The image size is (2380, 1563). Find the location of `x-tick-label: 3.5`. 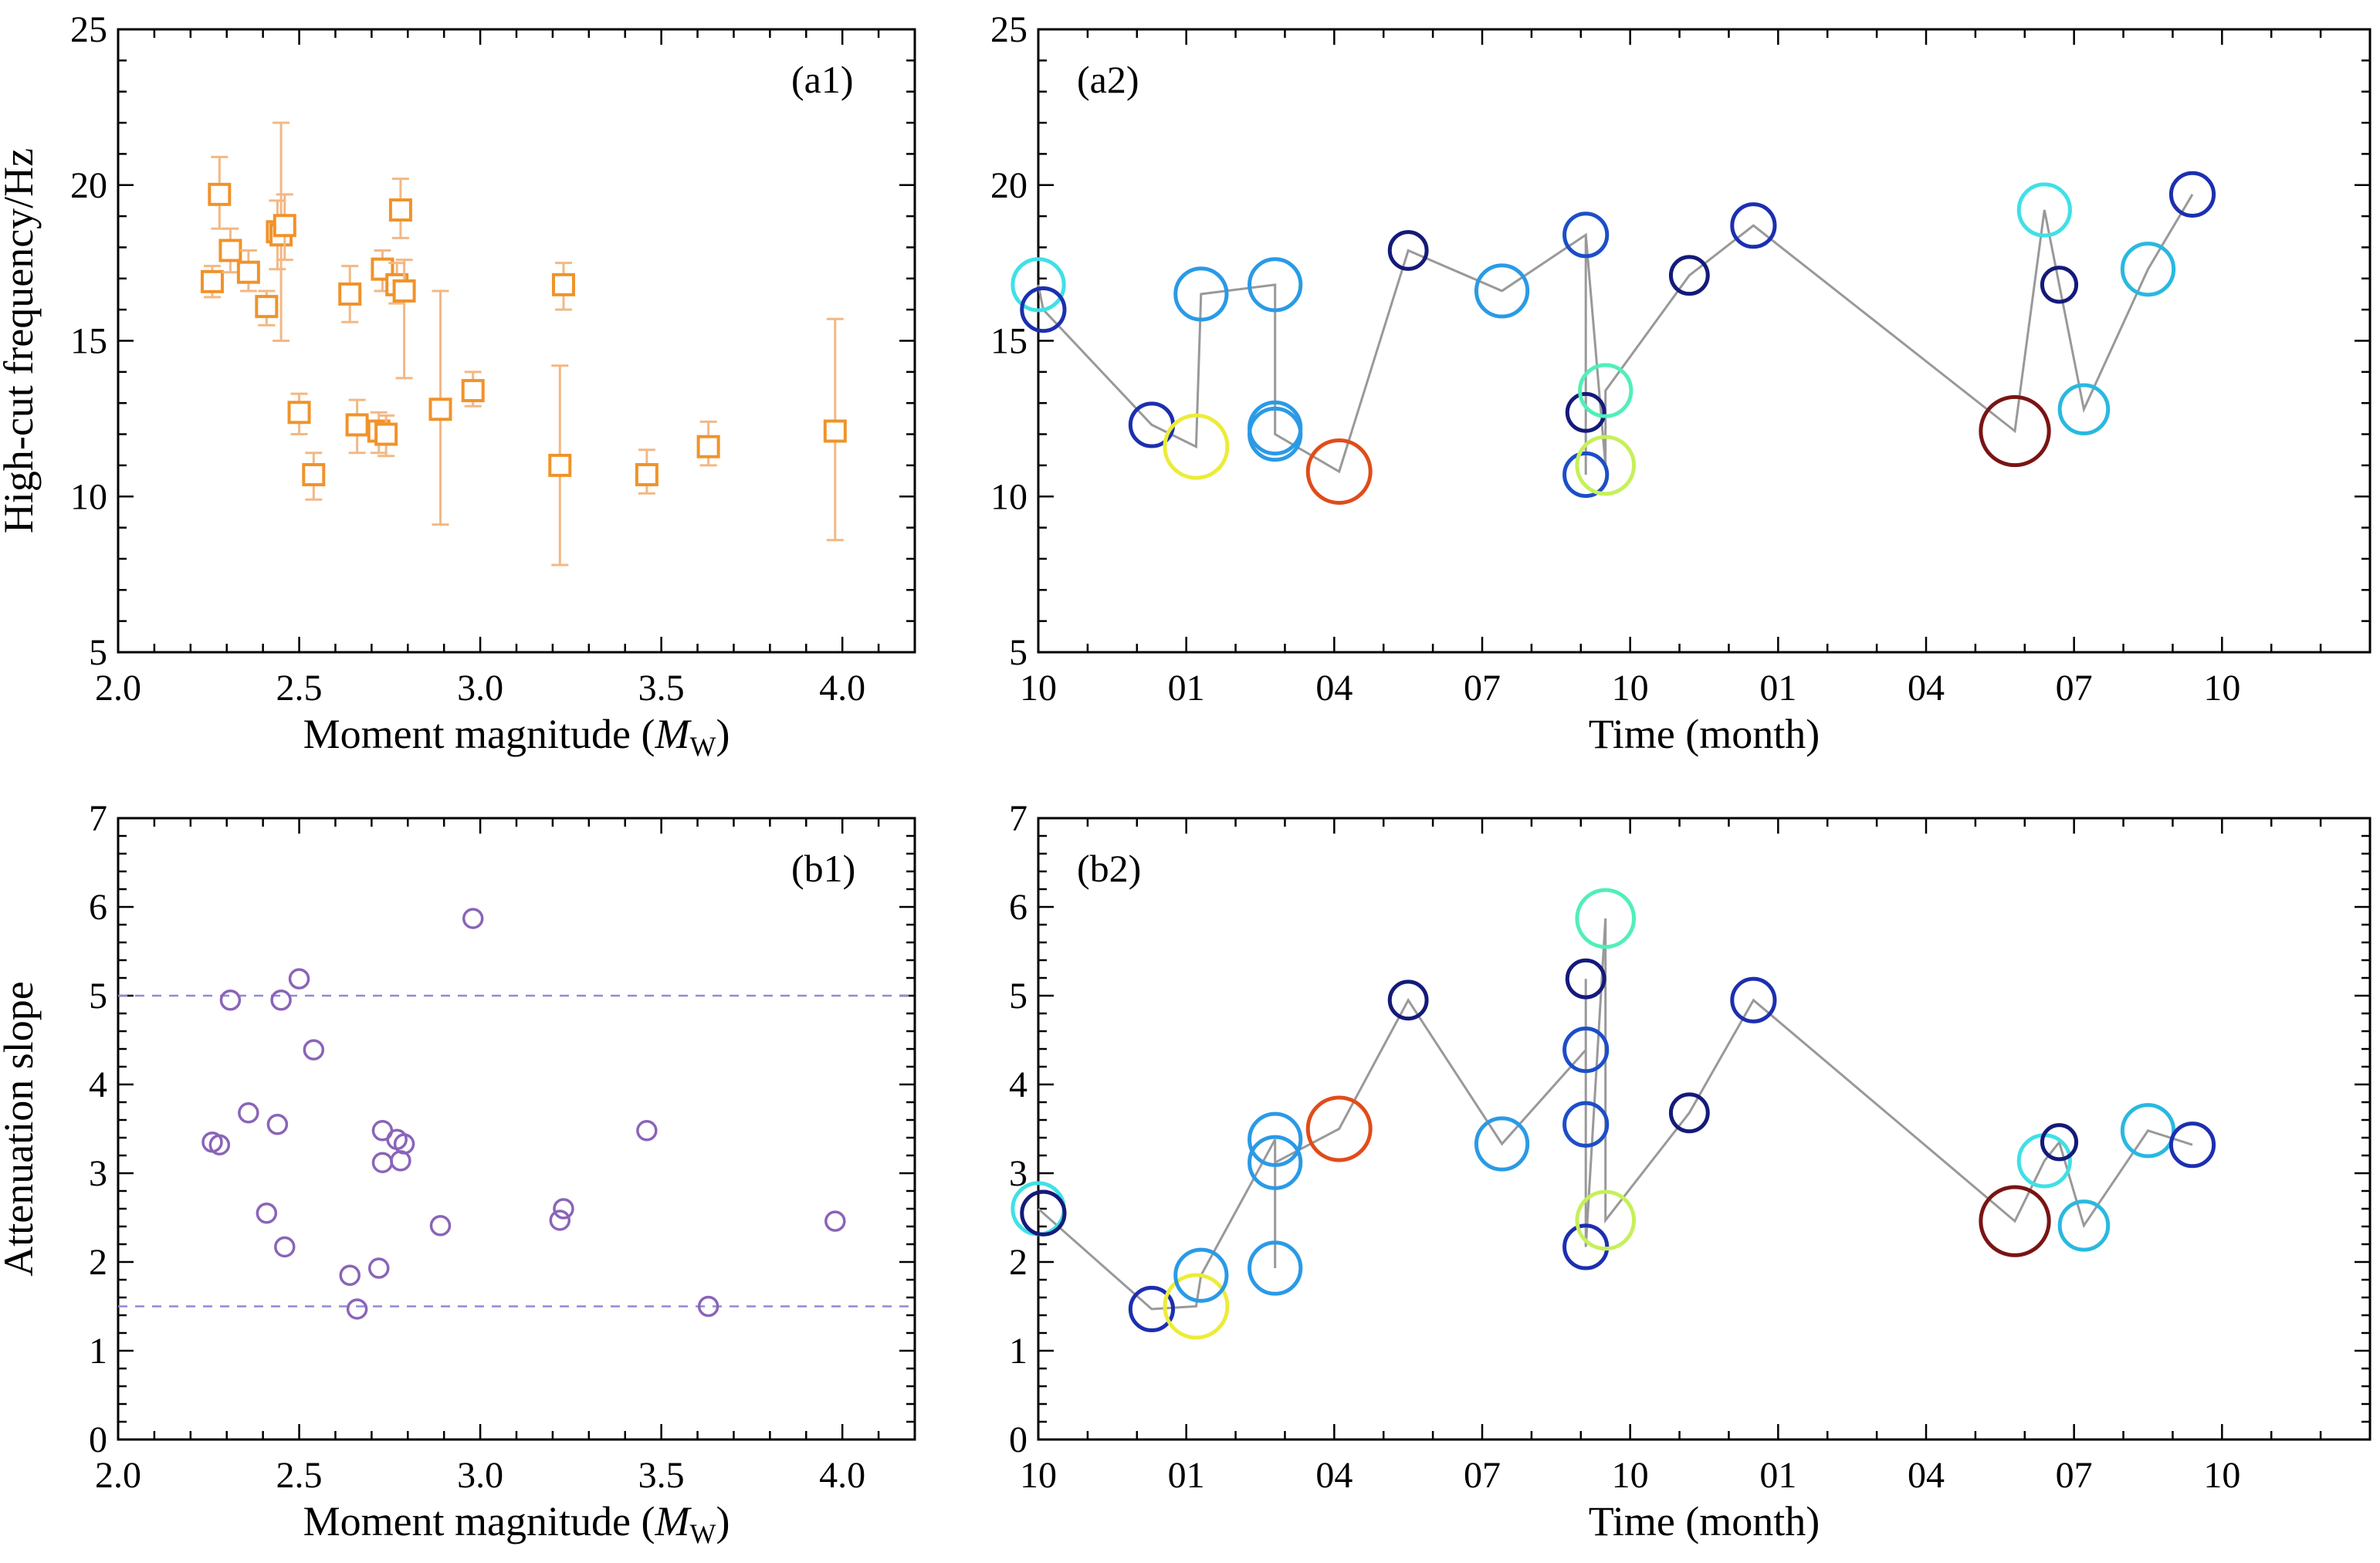

x-tick-label: 3.5 is located at coordinates (661, 688).